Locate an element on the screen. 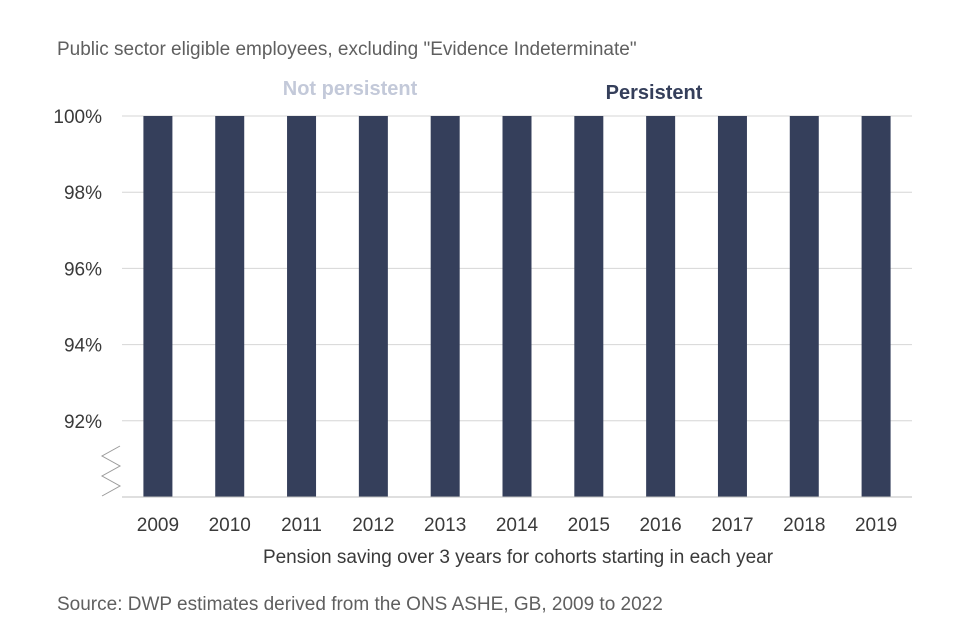 The width and height of the screenshot is (960, 640). x-tick-label: 2011 is located at coordinates (301, 525).